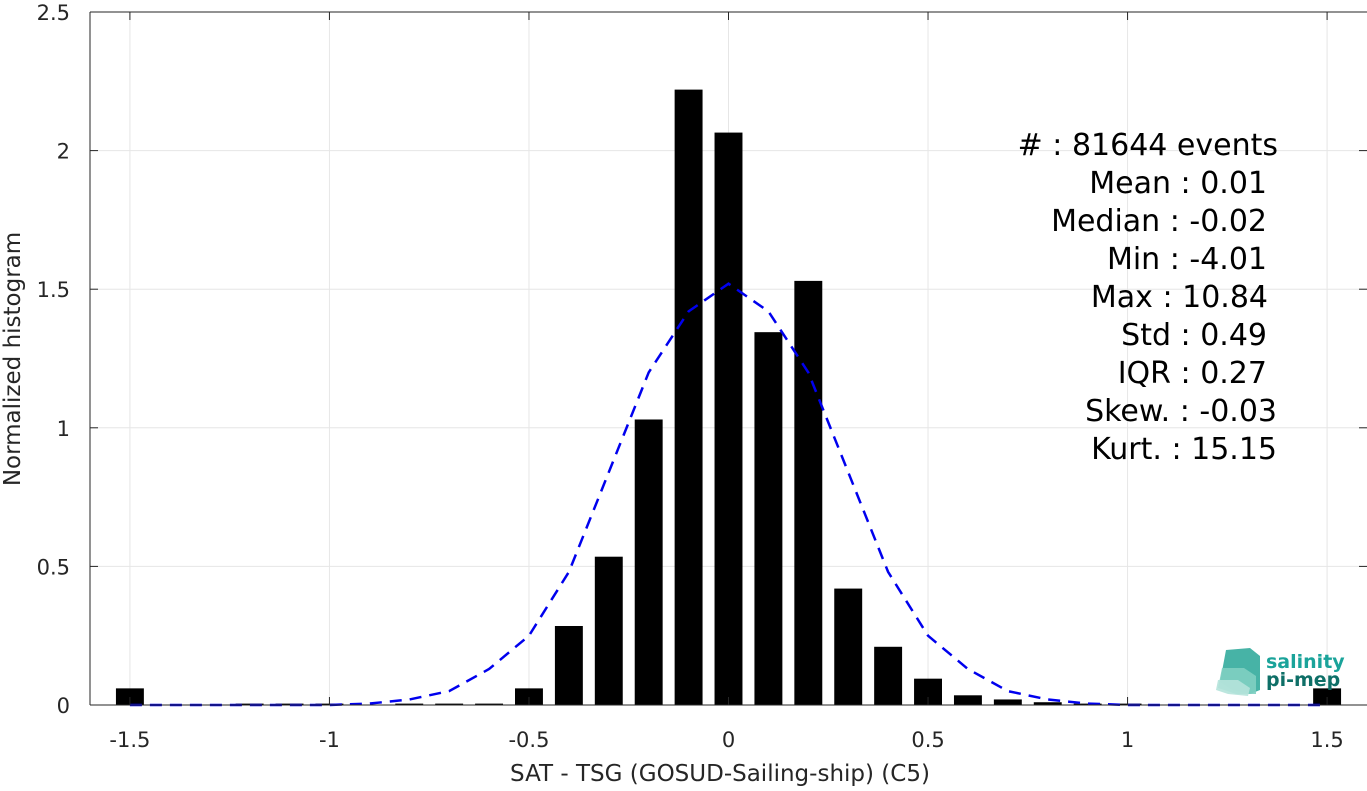 Image resolution: width=1367 pixels, height=791 pixels. What do you see at coordinates (1192, 373) in the screenshot?
I see `stat-iqr: IQR : 0.27` at bounding box center [1192, 373].